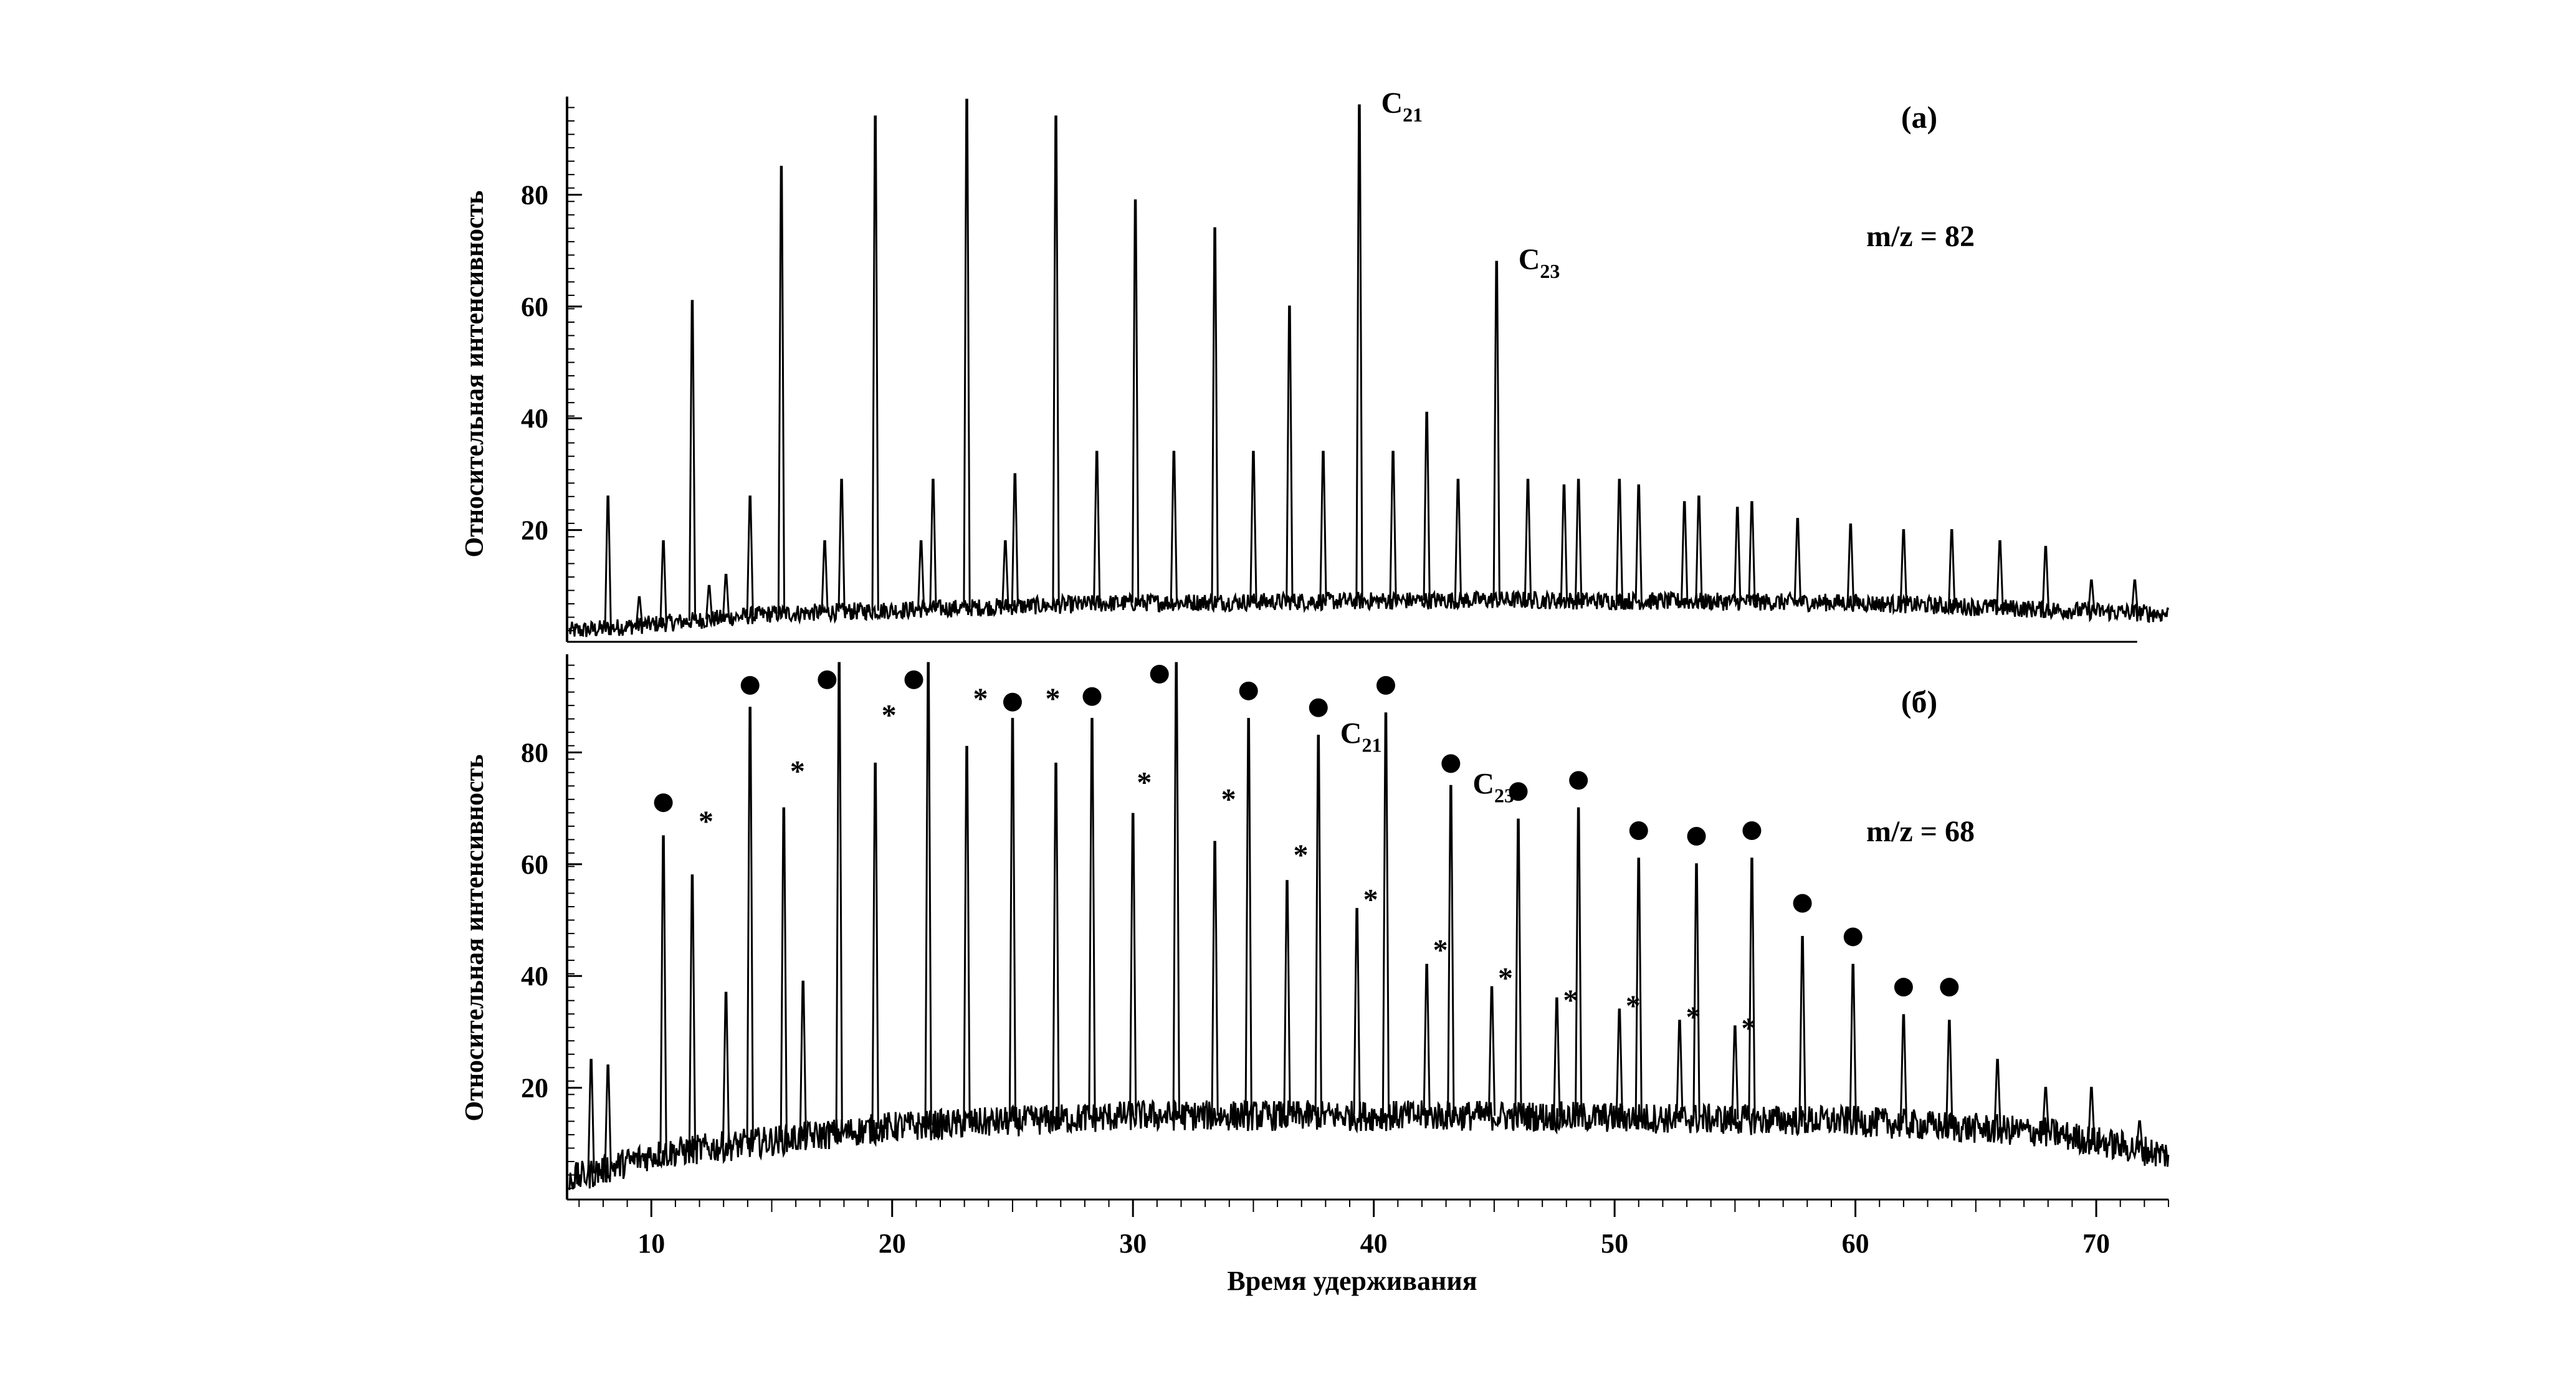 The width and height of the screenshot is (2576, 1379). I want to click on x-tick-label: 70, so click(2096, 1243).